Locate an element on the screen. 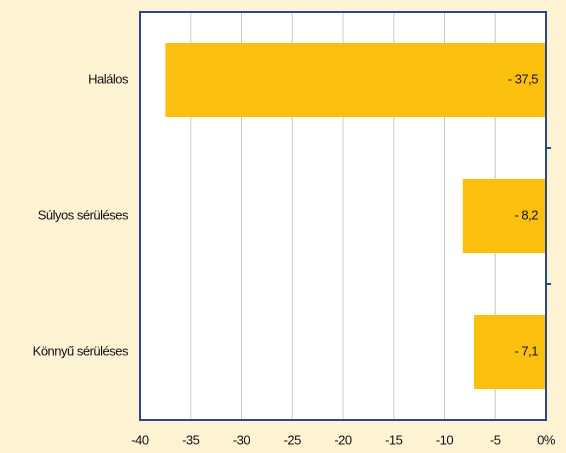 This screenshot has width=566, height=453. value-label: - 37,5 is located at coordinates (523, 78).